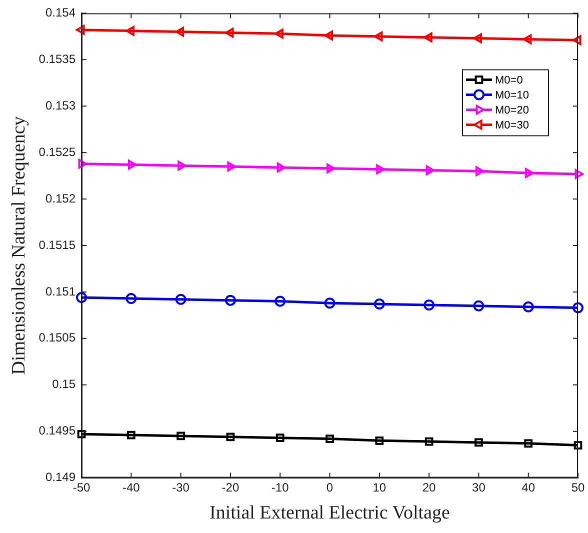  What do you see at coordinates (57, 245) in the screenshot?
I see `y-tick-label: 0.1515` at bounding box center [57, 245].